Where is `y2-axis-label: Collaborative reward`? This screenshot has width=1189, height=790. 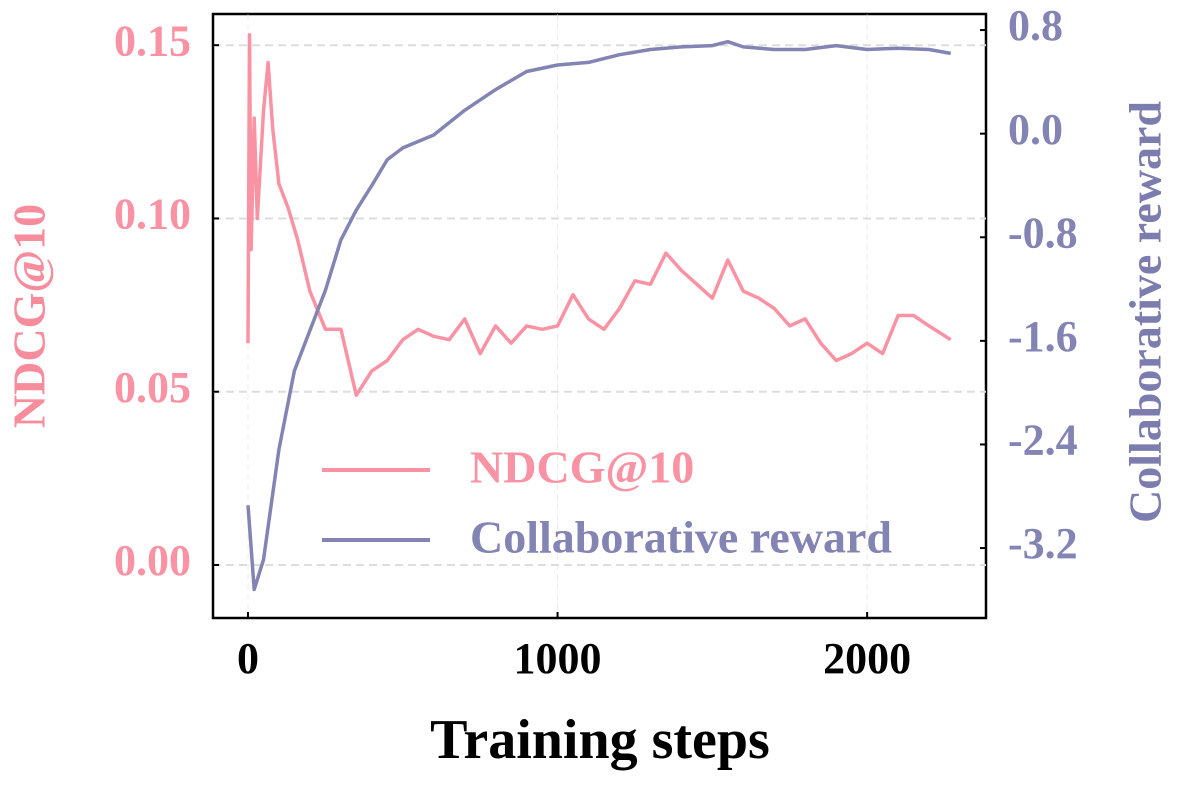 y2-axis-label: Collaborative reward is located at coordinates (1145, 312).